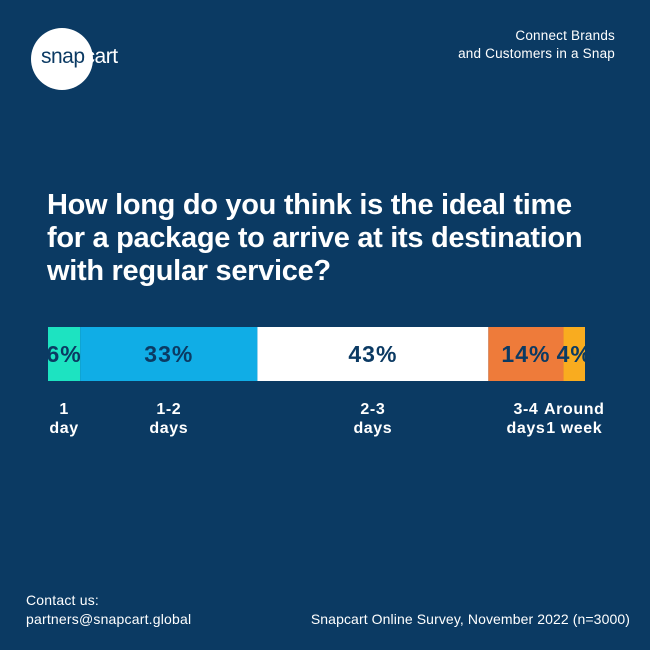 The image size is (650, 650). I want to click on contact-label: Contact us:, so click(63, 600).